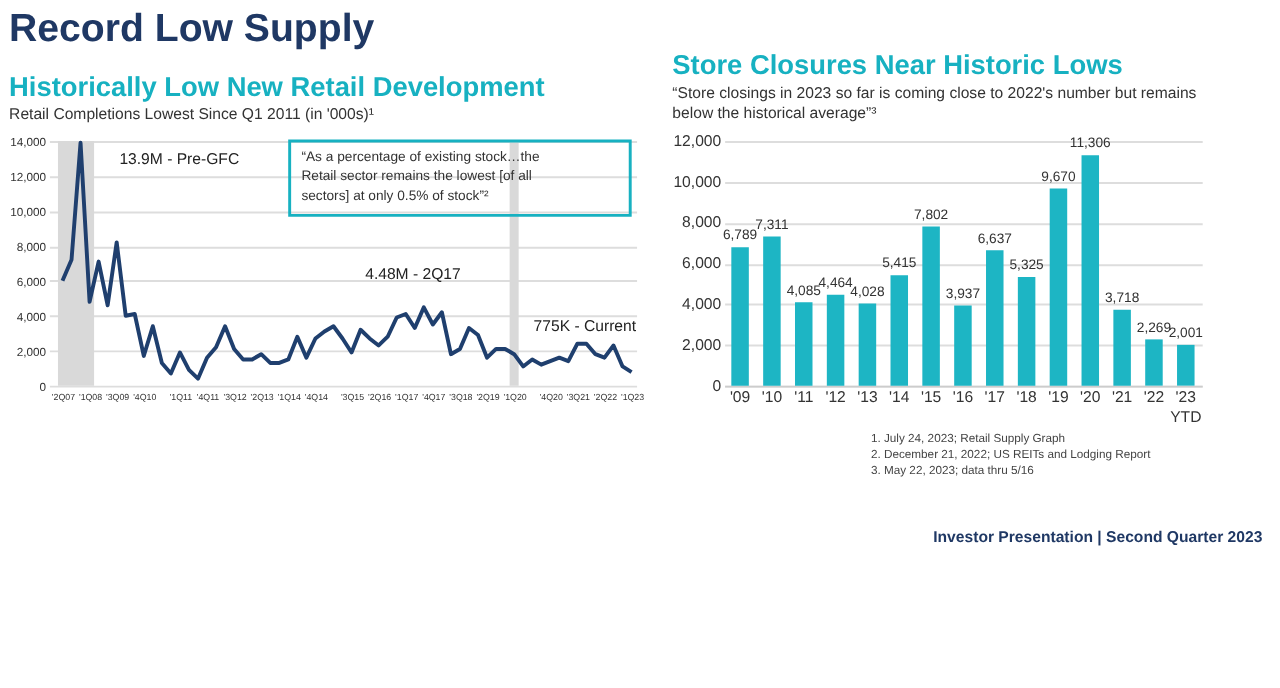 The height and width of the screenshot is (688, 1280). Describe the element at coordinates (702, 344) in the screenshot. I see `y-tick-label: 2,000` at that location.